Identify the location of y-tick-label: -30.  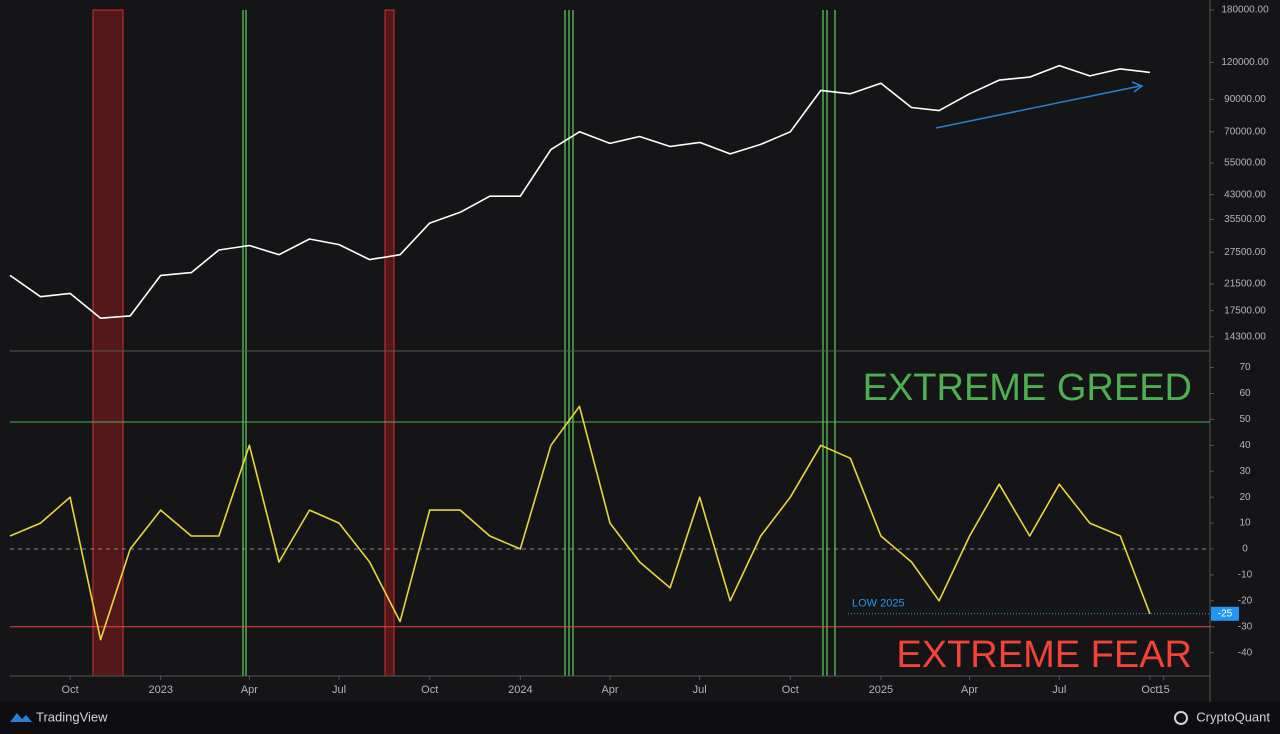
(1245, 626).